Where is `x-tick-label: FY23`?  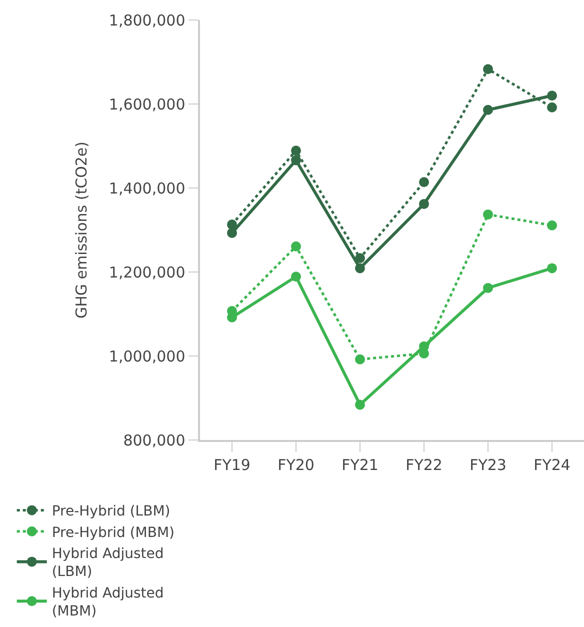
x-tick-label: FY23 is located at coordinates (488, 465).